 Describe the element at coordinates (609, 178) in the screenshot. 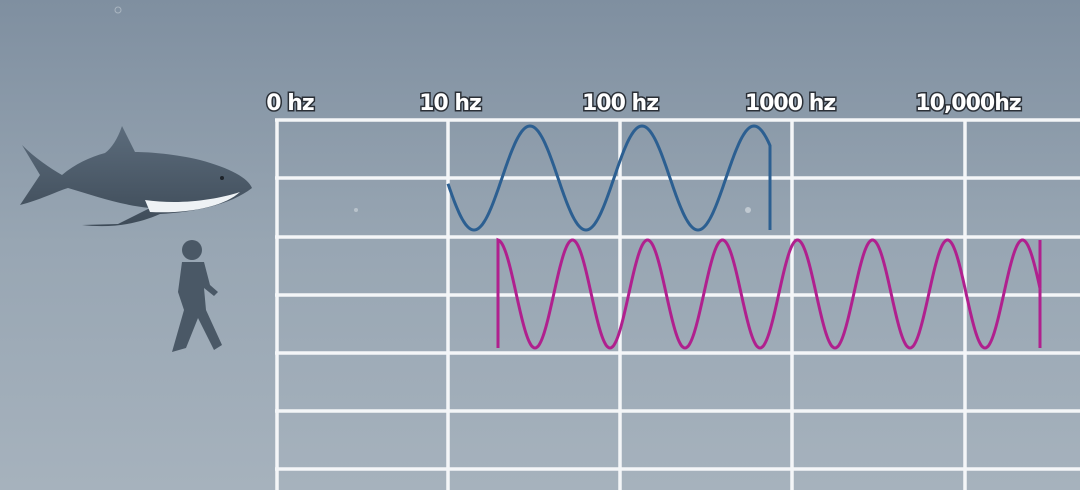

I see `shark-hearing-wave` at that location.